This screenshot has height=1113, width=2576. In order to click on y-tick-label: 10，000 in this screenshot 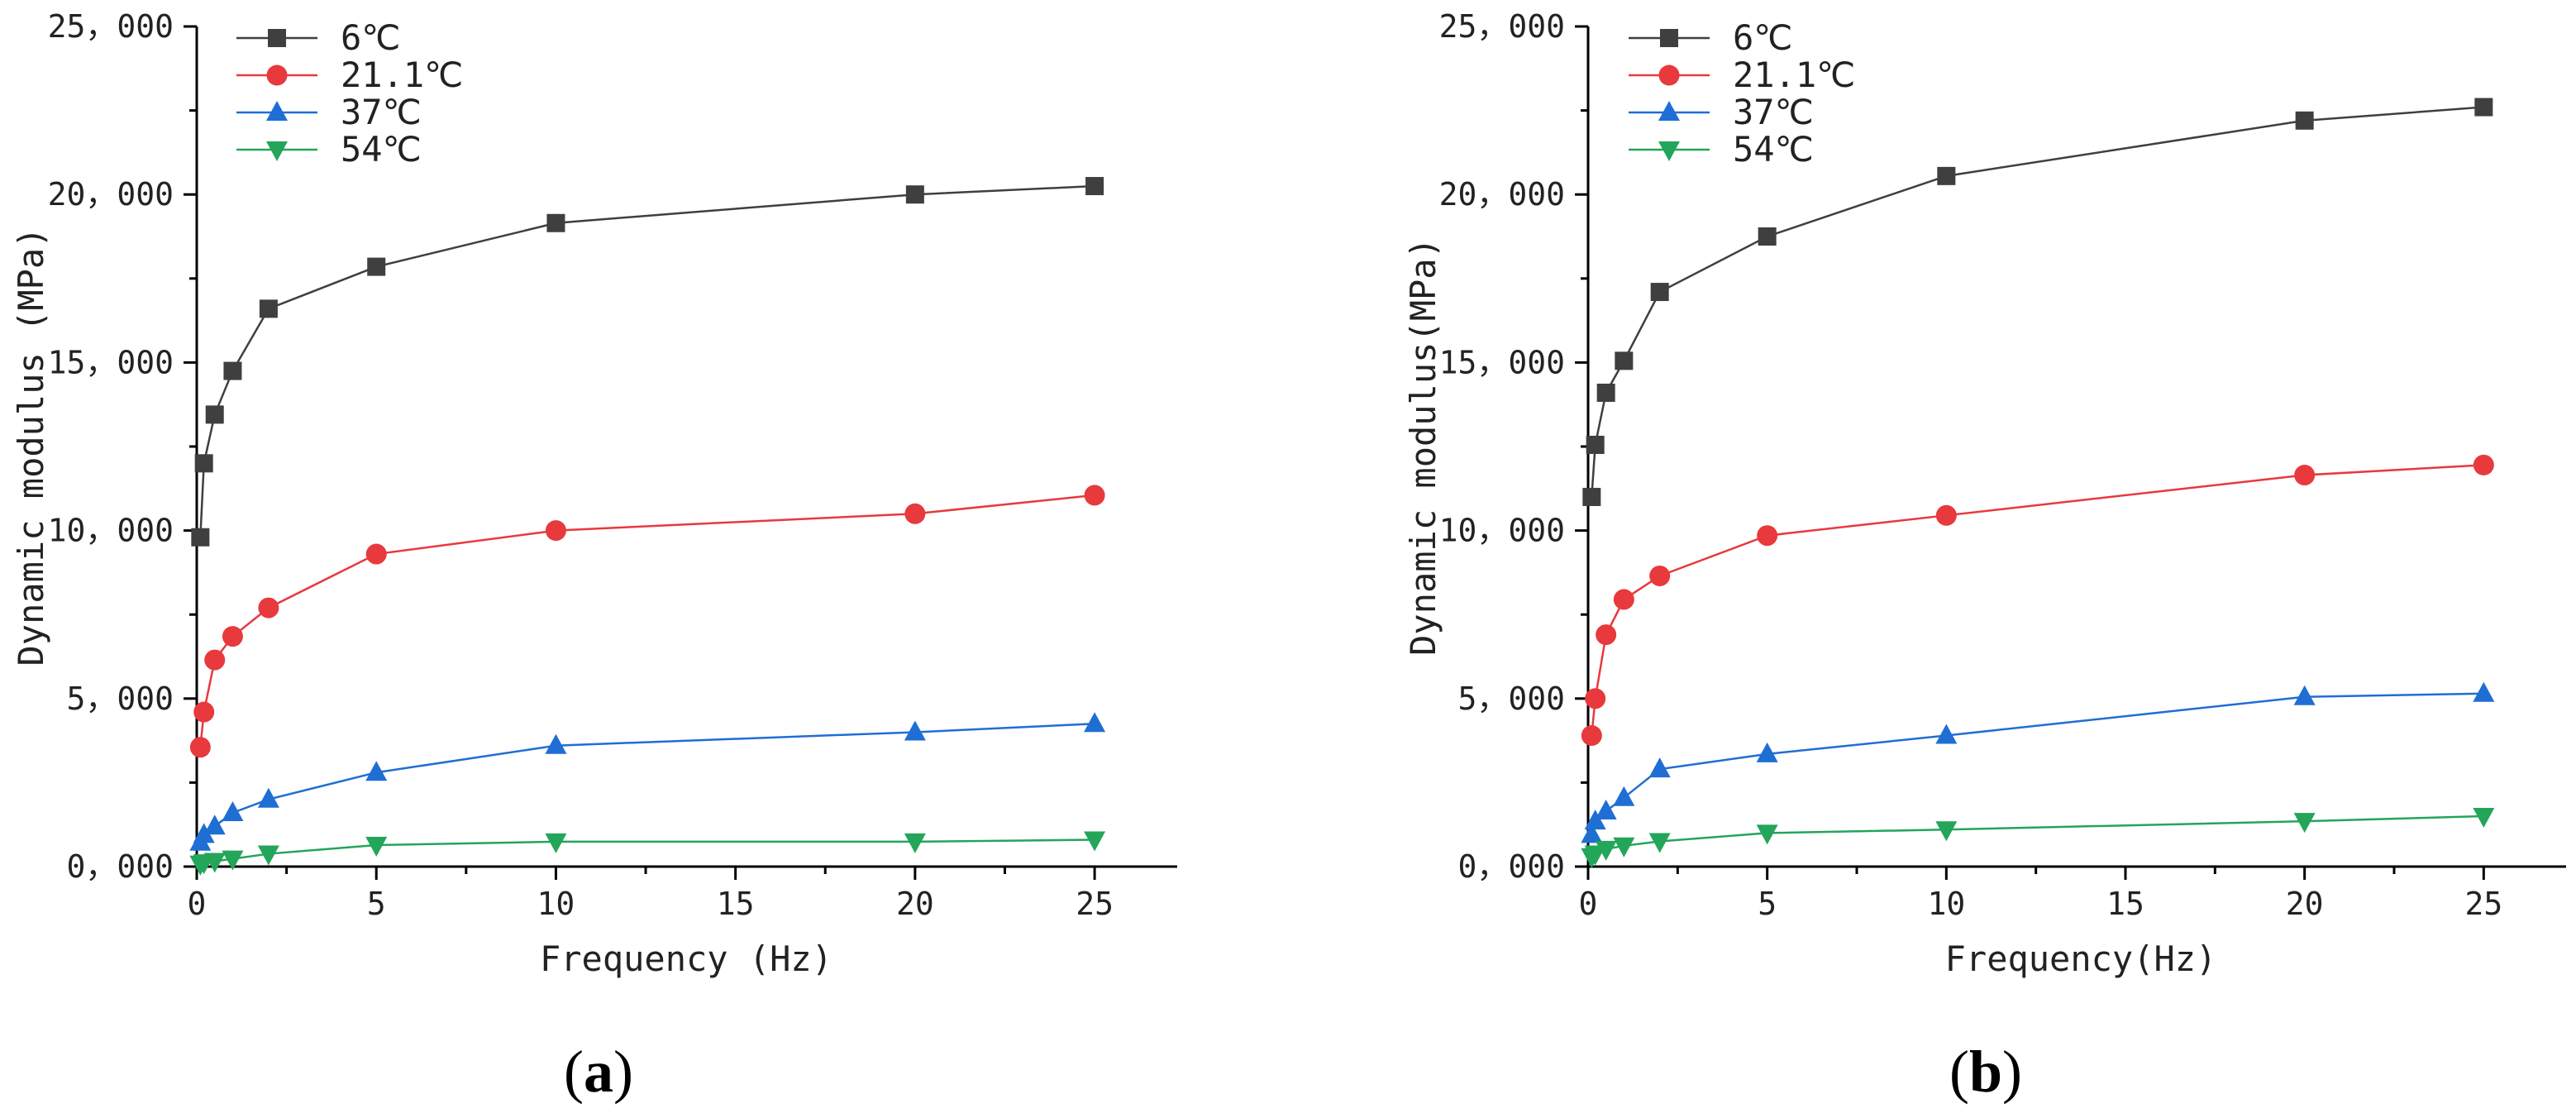, I will do `click(1502, 531)`.